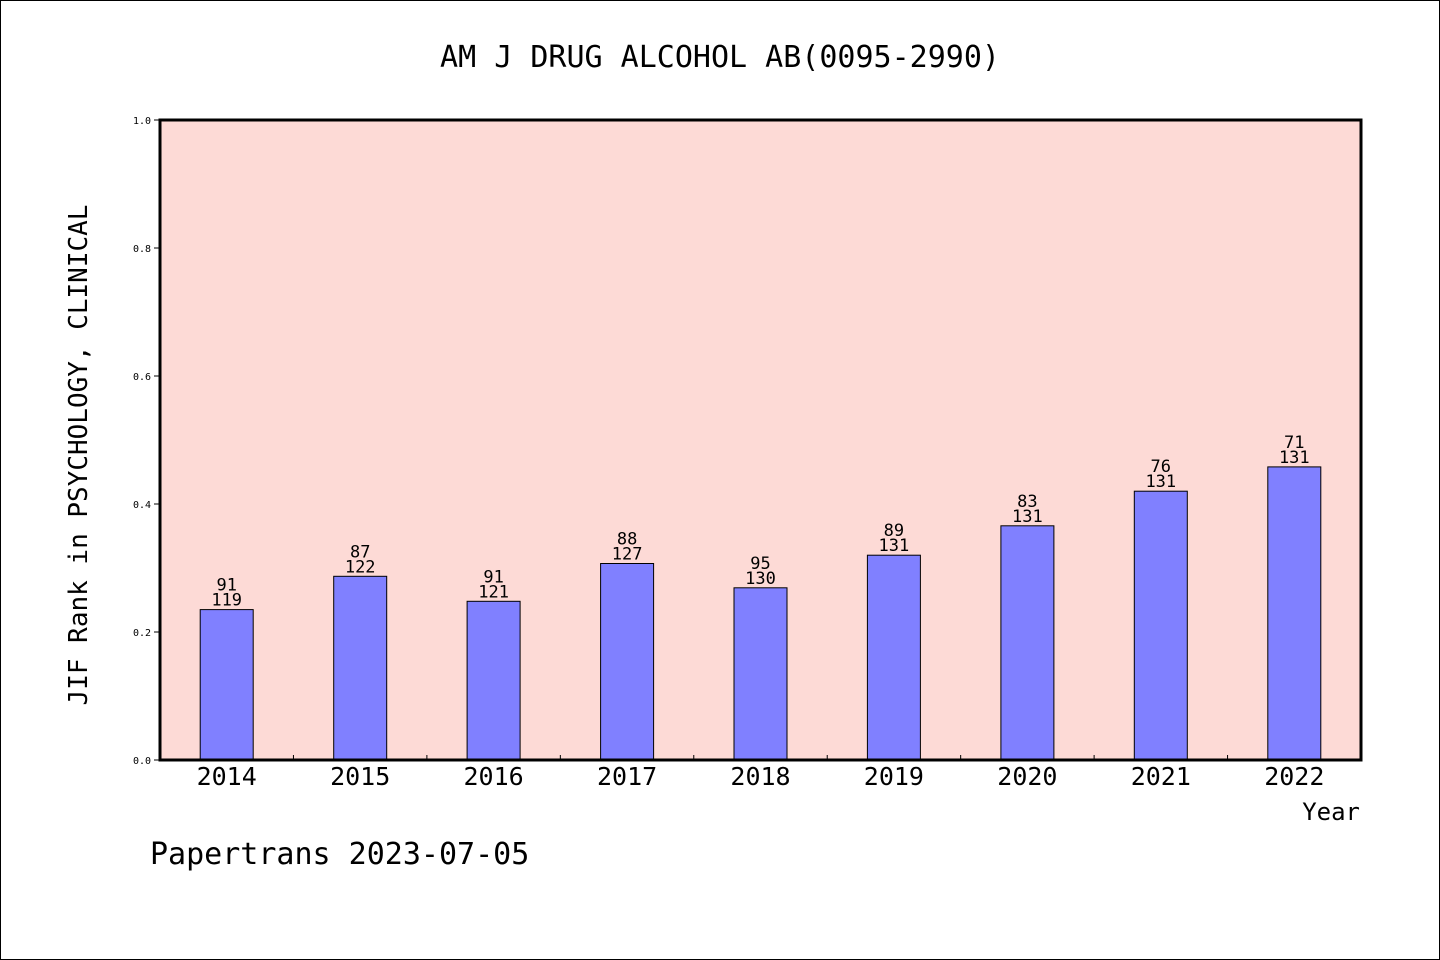  Describe the element at coordinates (1160, 625) in the screenshot. I see `bar-2021` at that location.